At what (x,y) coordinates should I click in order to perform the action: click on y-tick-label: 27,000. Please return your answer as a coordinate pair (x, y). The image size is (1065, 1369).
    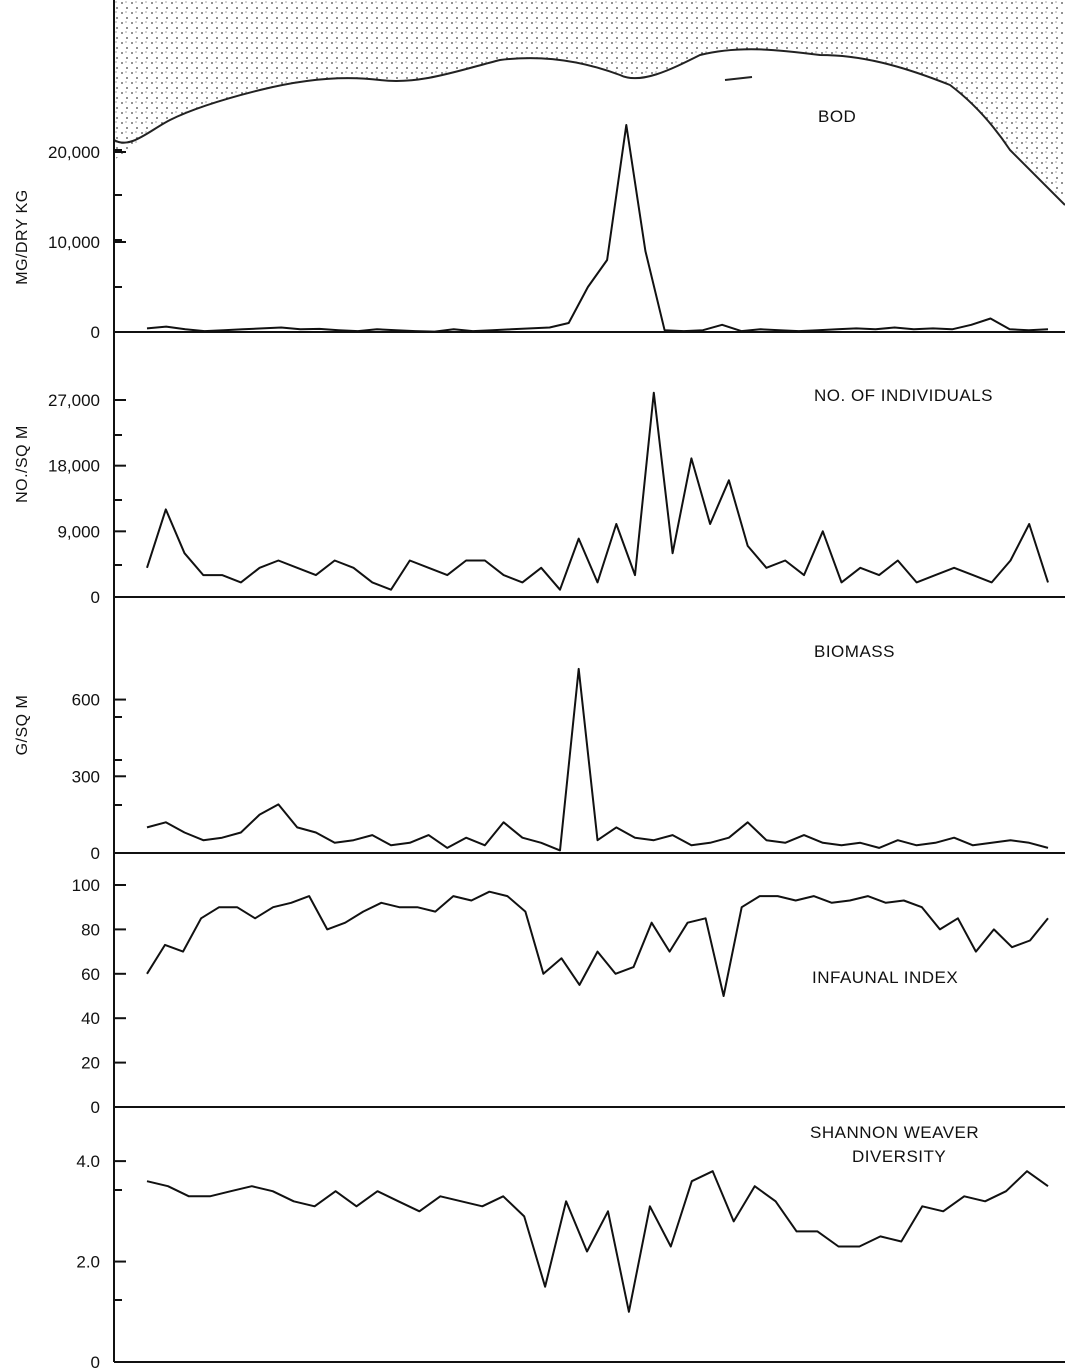
    Looking at the image, I should click on (74, 400).